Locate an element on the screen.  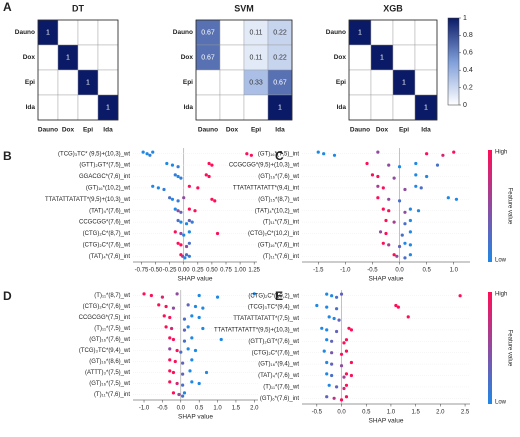
cell-label: 0.67 is located at coordinates (208, 57).